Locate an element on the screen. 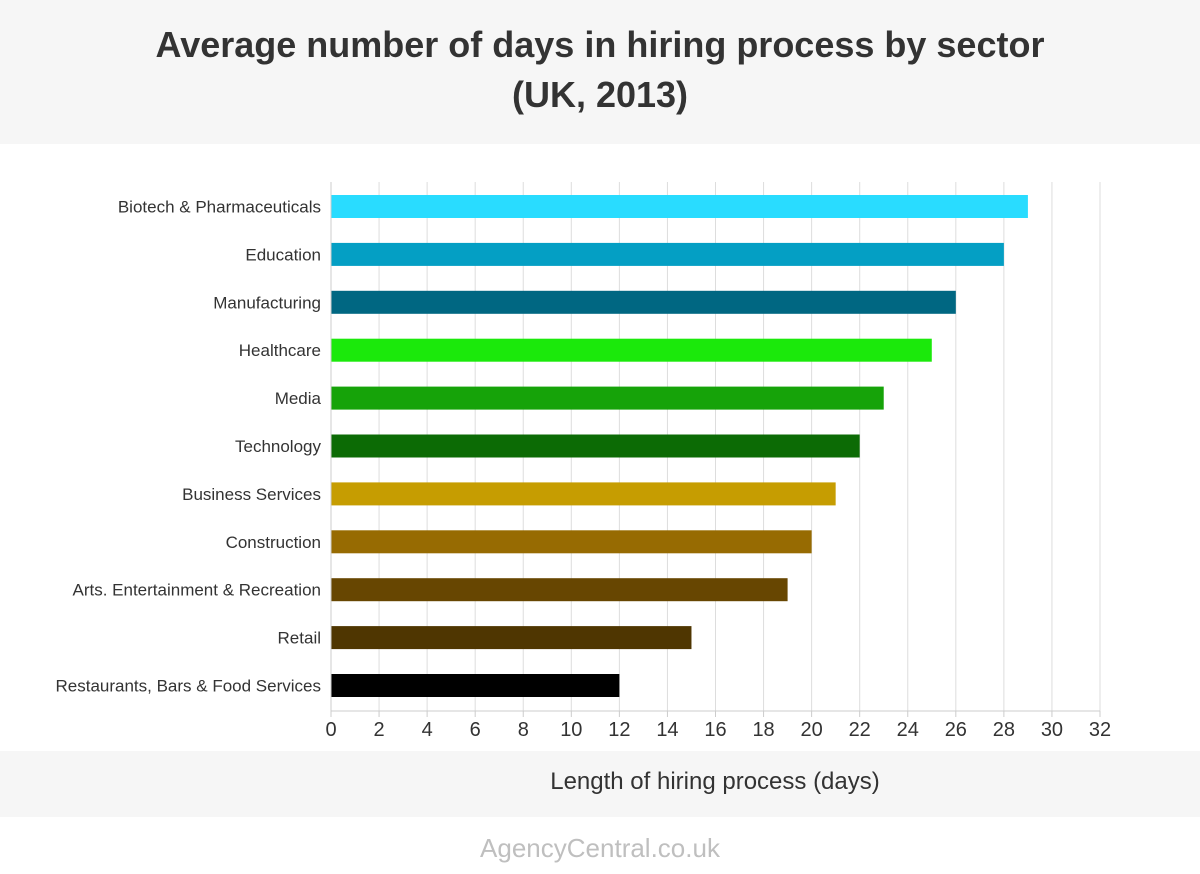 The width and height of the screenshot is (1200, 874). x-tick-label: 28 is located at coordinates (1004, 730).